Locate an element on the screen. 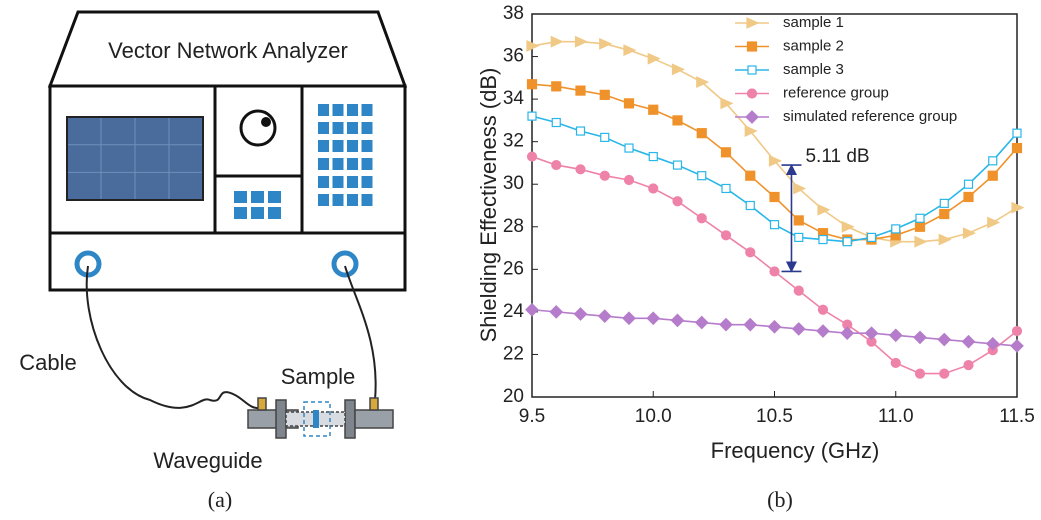 This screenshot has height=520, width=1041. sample-box is located at coordinates (317, 419).